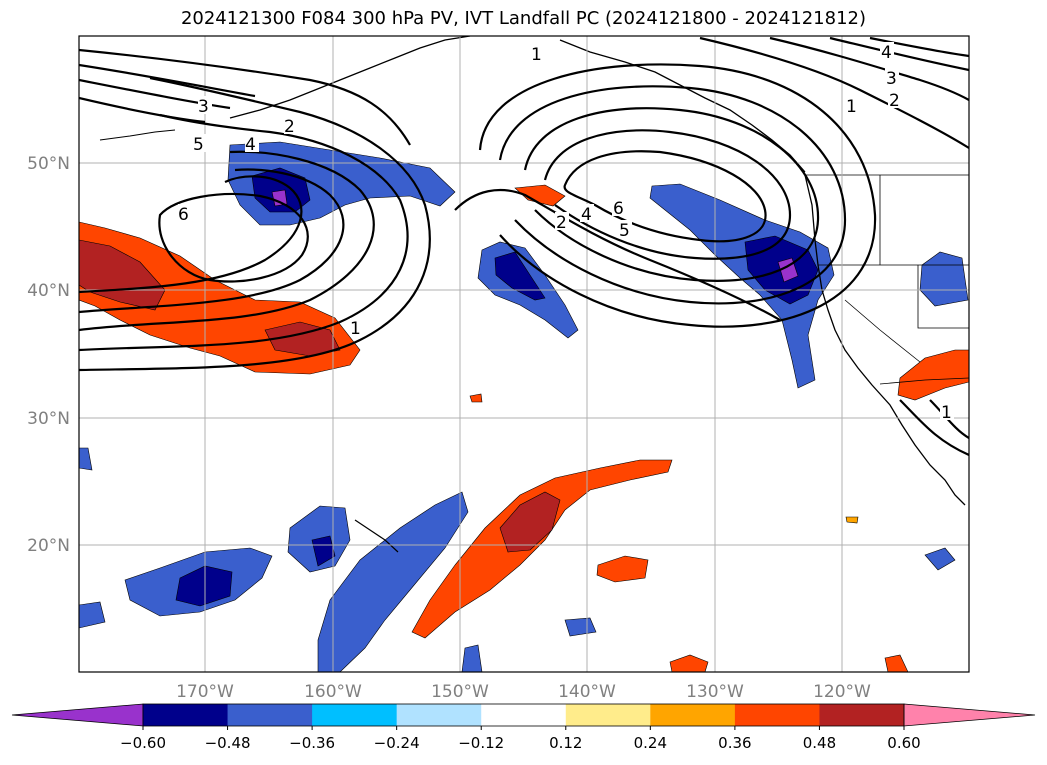  Describe the element at coordinates (48, 355) in the screenshot. I see `latitude-labels: 50°N 40°N 30°N 20°N` at that location.